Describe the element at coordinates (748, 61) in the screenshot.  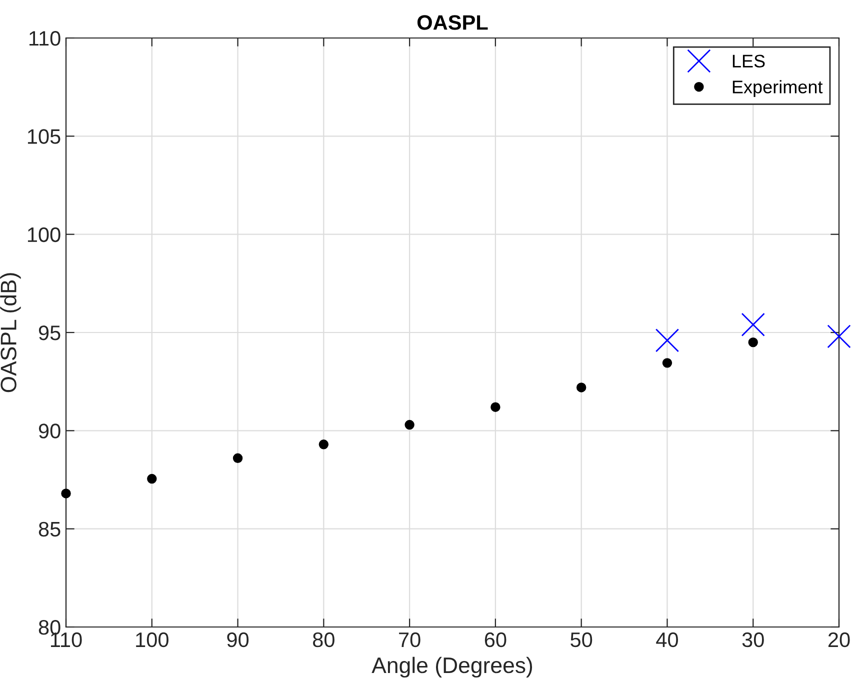
I see `legend-label: LES` at that location.